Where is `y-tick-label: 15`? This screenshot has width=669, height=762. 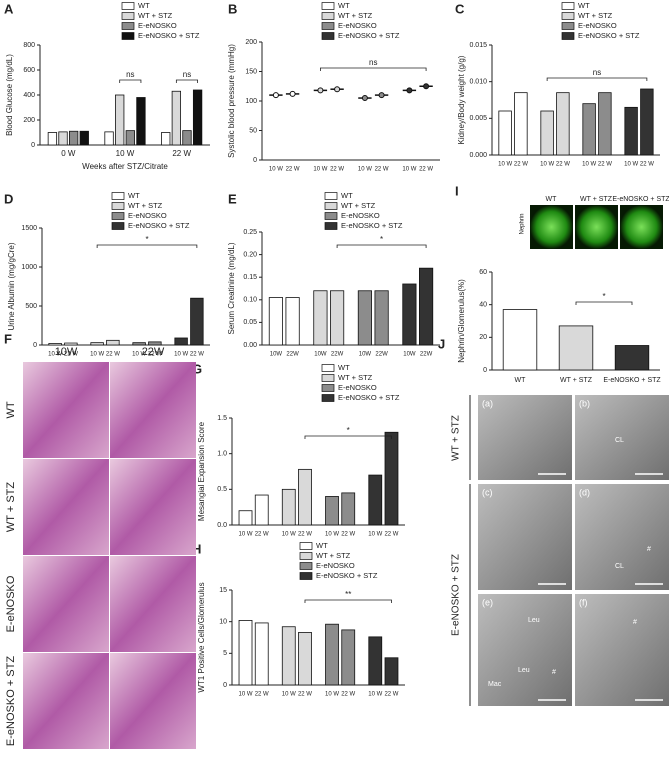 y-tick-label: 15 is located at coordinates (223, 590).